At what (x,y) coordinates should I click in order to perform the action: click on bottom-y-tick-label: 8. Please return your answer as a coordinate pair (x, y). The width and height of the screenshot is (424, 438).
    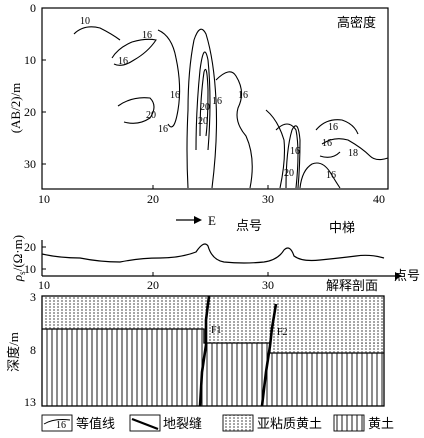
    Looking at the image, I should click on (33, 350).